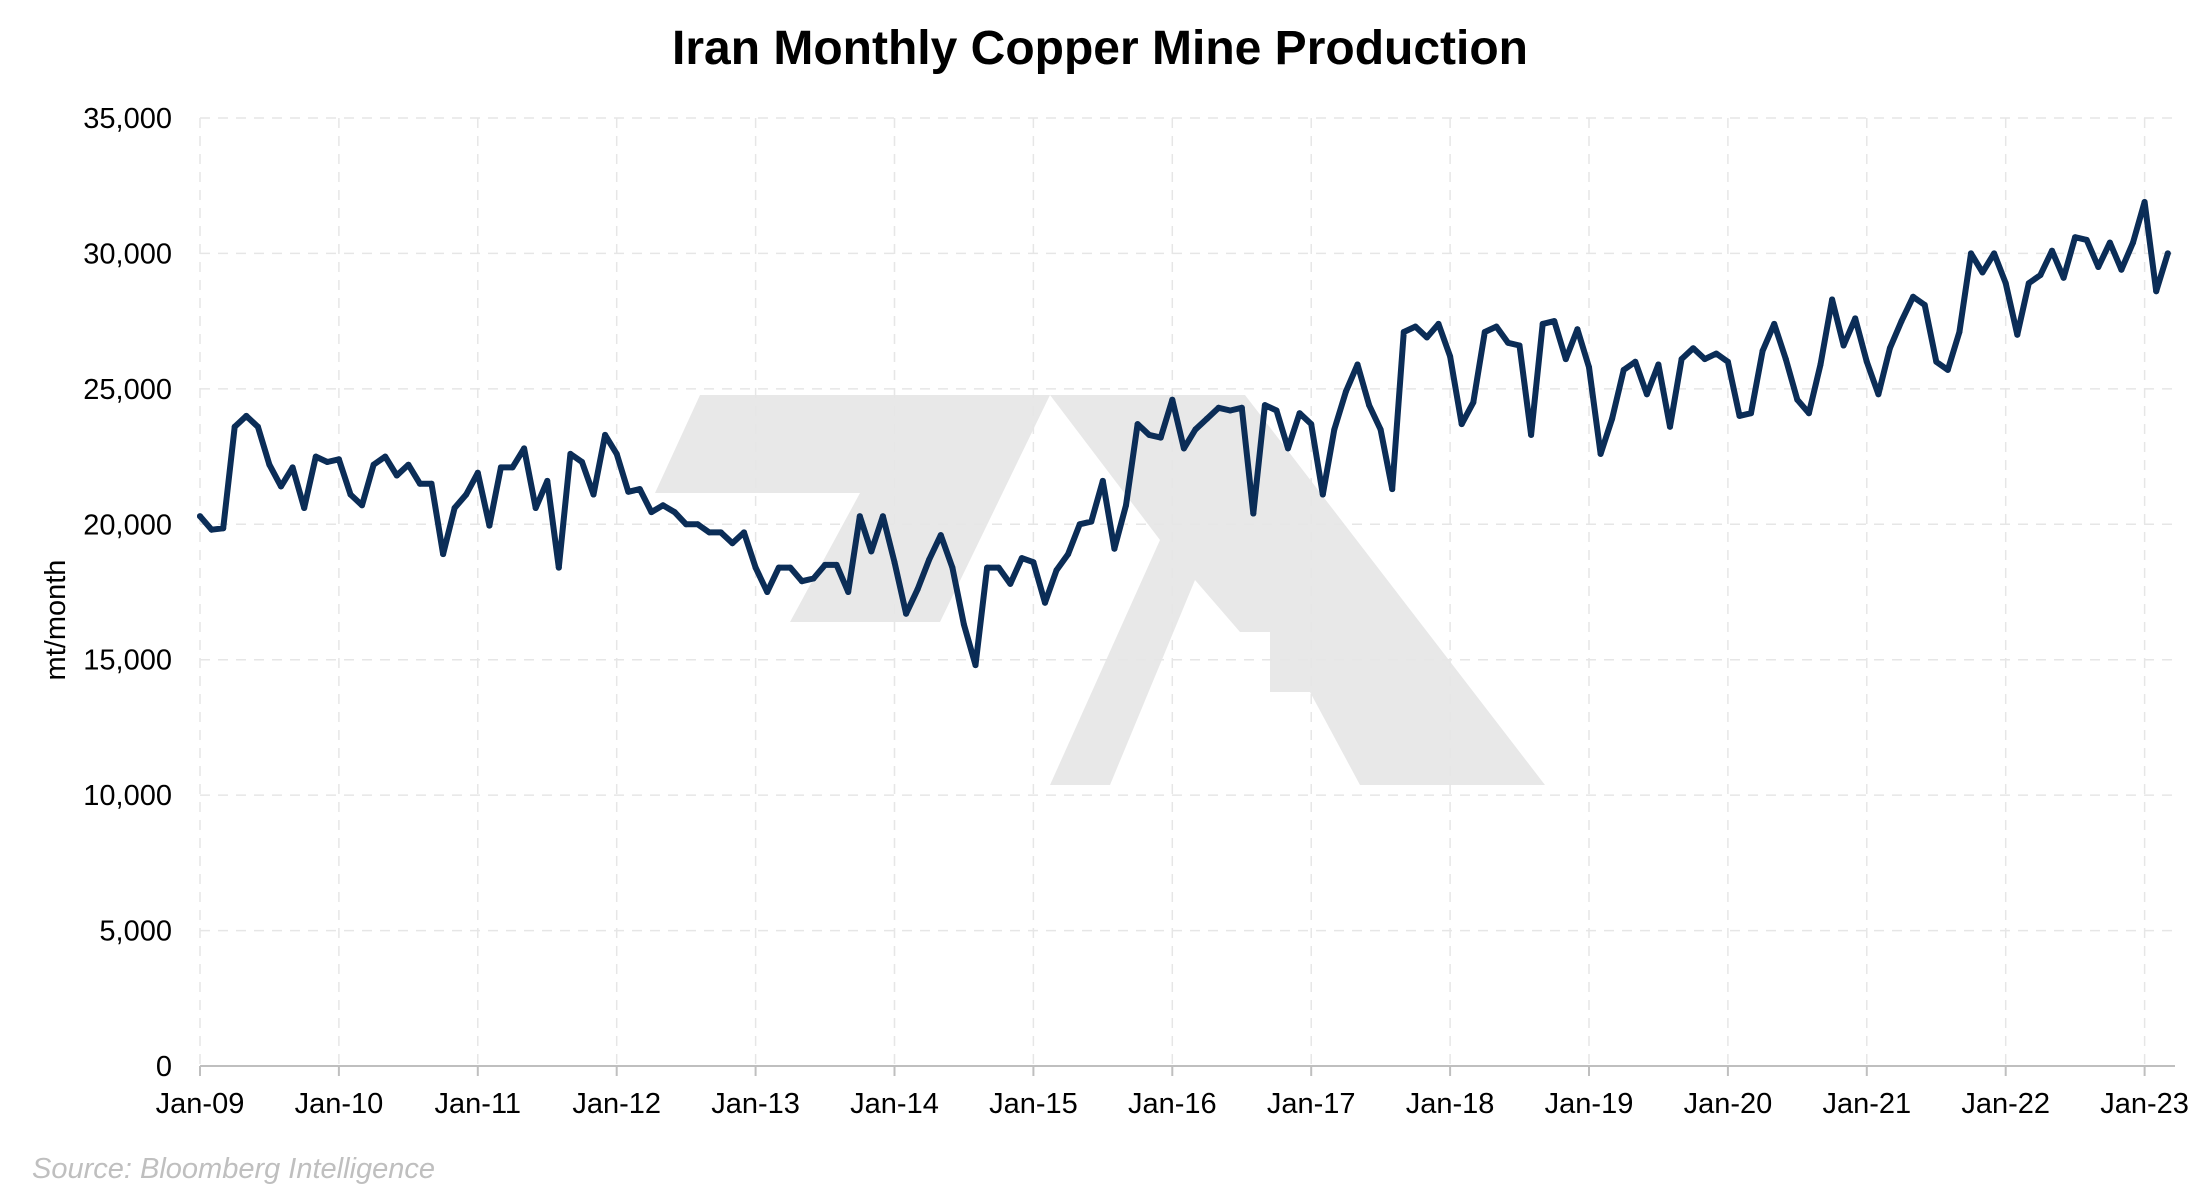  I want to click on x-tick-label: Jan-18, so click(1450, 1104).